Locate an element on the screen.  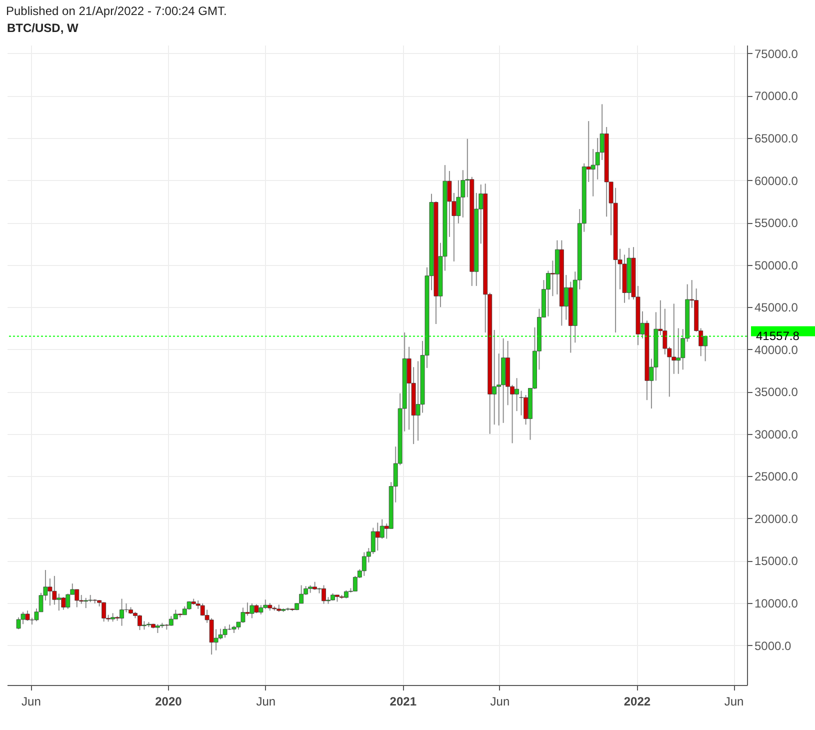
x-tick-label: 2022 is located at coordinates (637, 701).